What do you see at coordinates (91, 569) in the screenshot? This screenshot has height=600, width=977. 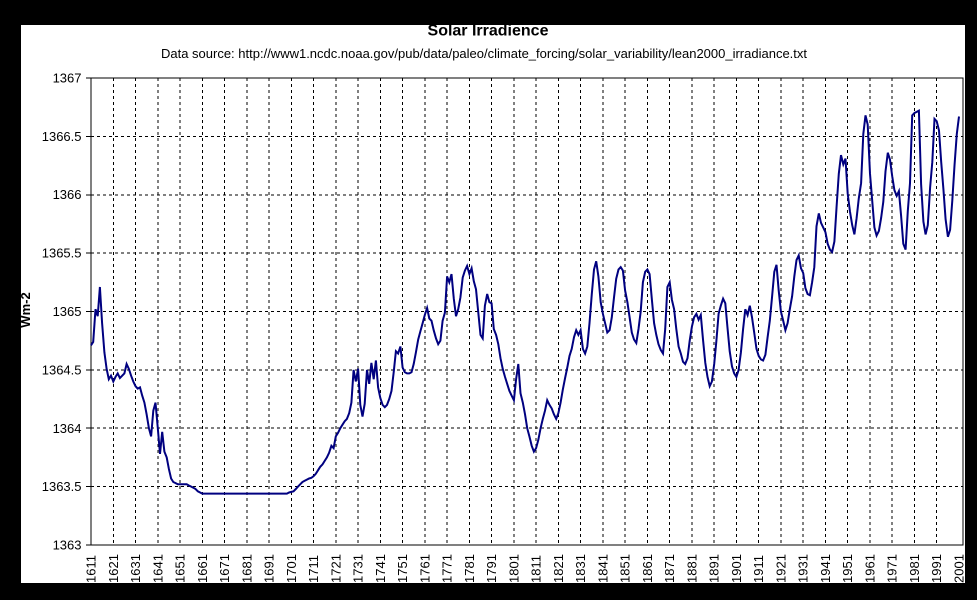 I see `svg-text: 1611` at bounding box center [91, 569].